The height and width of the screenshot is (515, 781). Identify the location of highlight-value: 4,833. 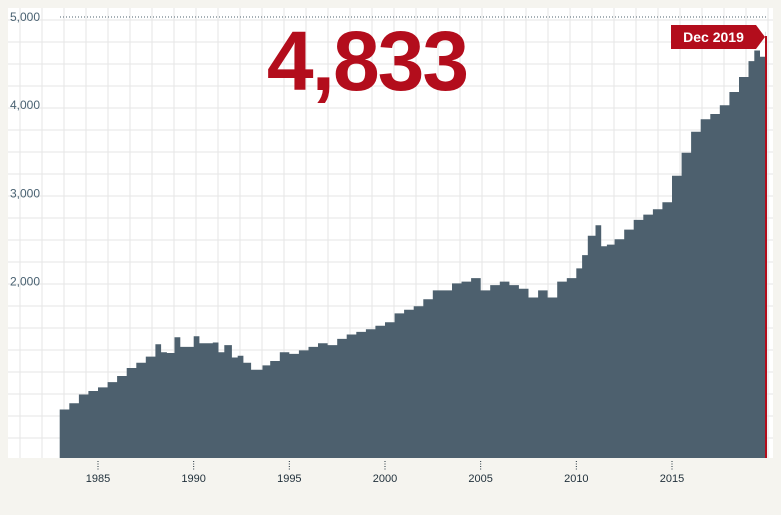
(367, 61).